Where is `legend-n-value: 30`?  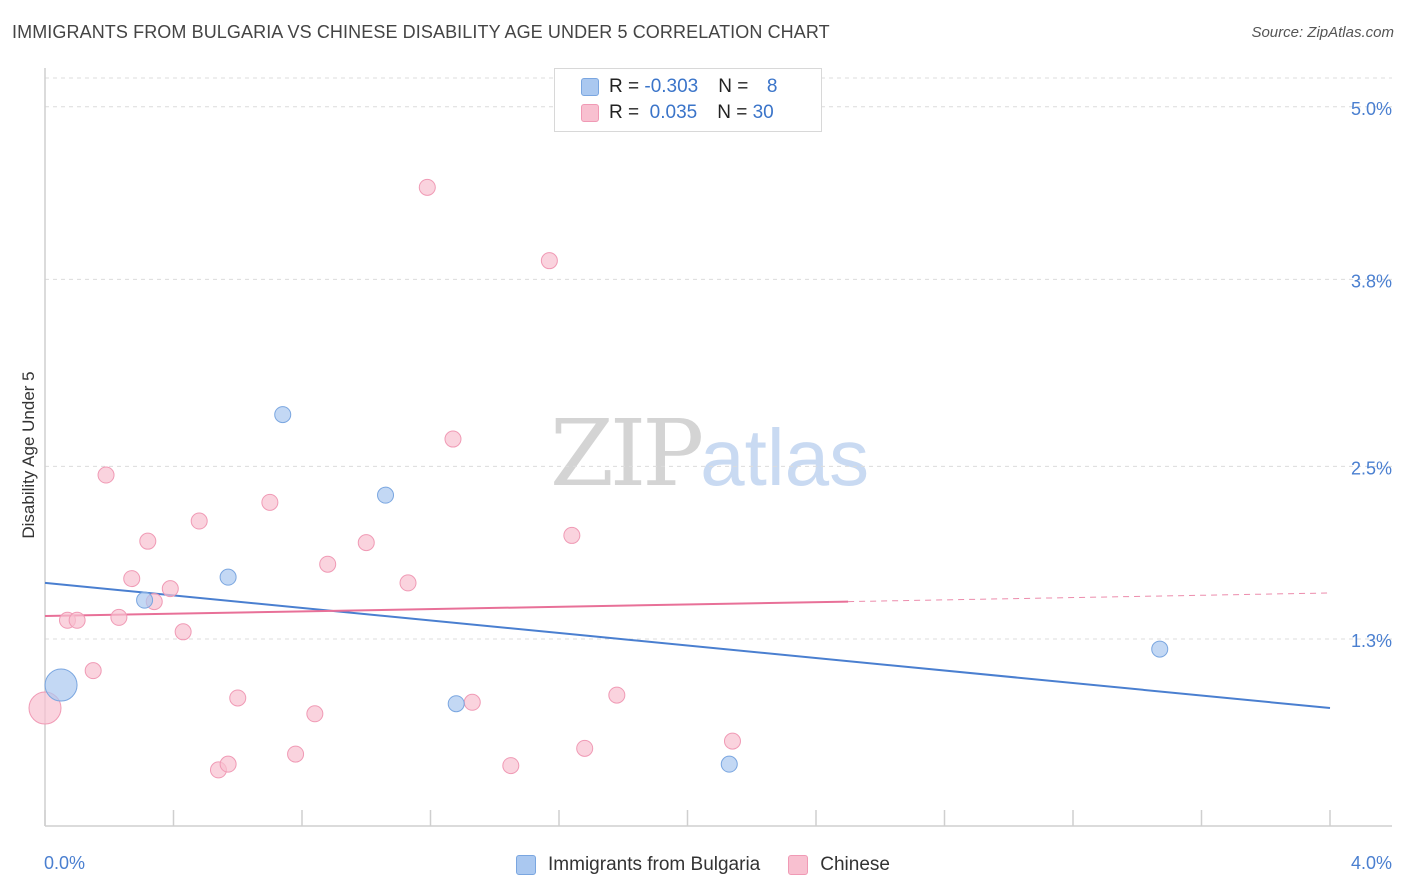
legend-n-value: 30 is located at coordinates (763, 112).